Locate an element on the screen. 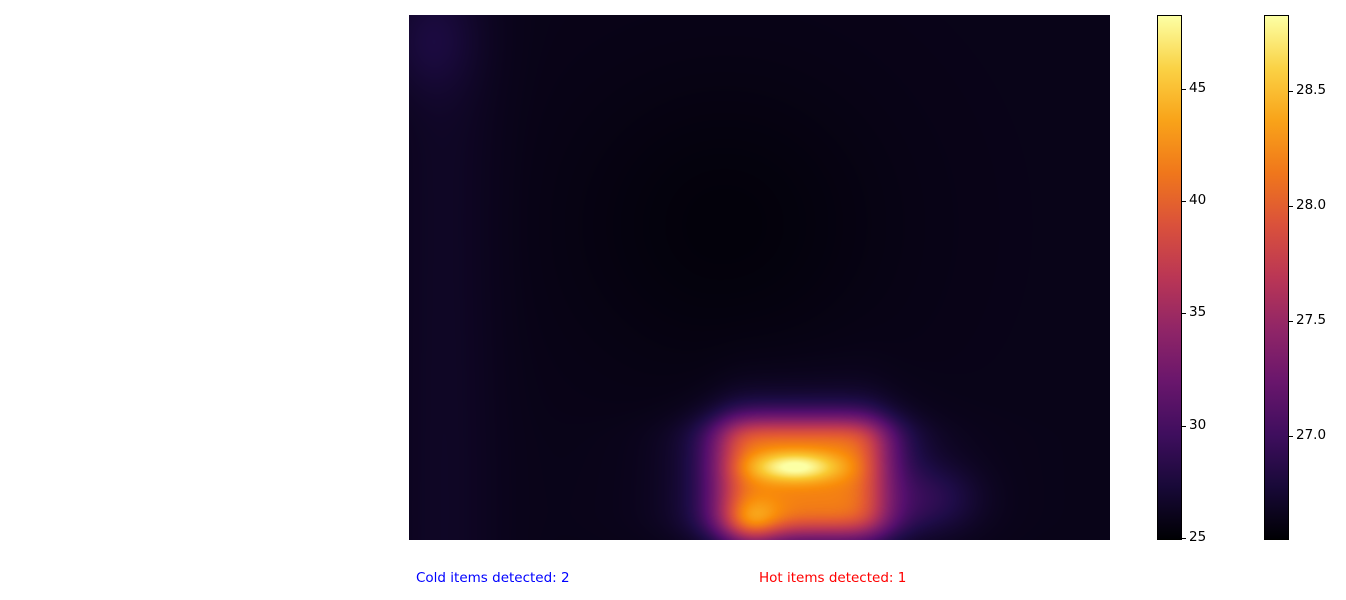 The width and height of the screenshot is (1346, 600). cold-items-caption: Cold items detected: 2 is located at coordinates (493, 578).